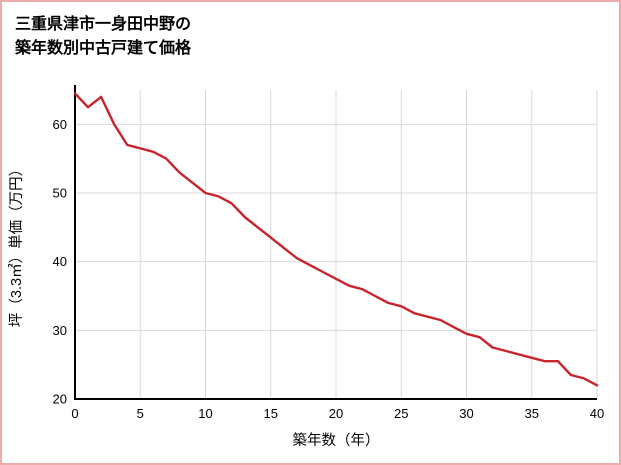 This screenshot has width=621, height=465. I want to click on x-tick-label: 35, so click(532, 413).